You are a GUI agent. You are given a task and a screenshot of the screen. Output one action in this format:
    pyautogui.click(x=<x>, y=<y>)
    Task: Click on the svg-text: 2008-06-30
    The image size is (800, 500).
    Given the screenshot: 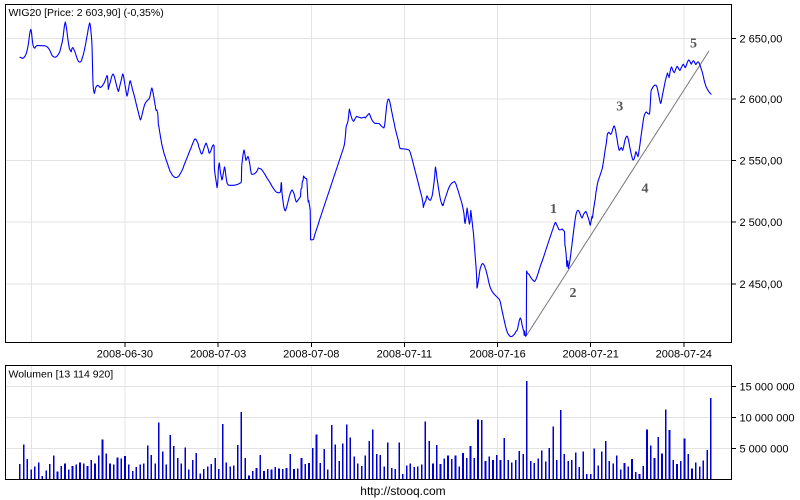 What is the action you would take?
    pyautogui.click(x=125, y=355)
    